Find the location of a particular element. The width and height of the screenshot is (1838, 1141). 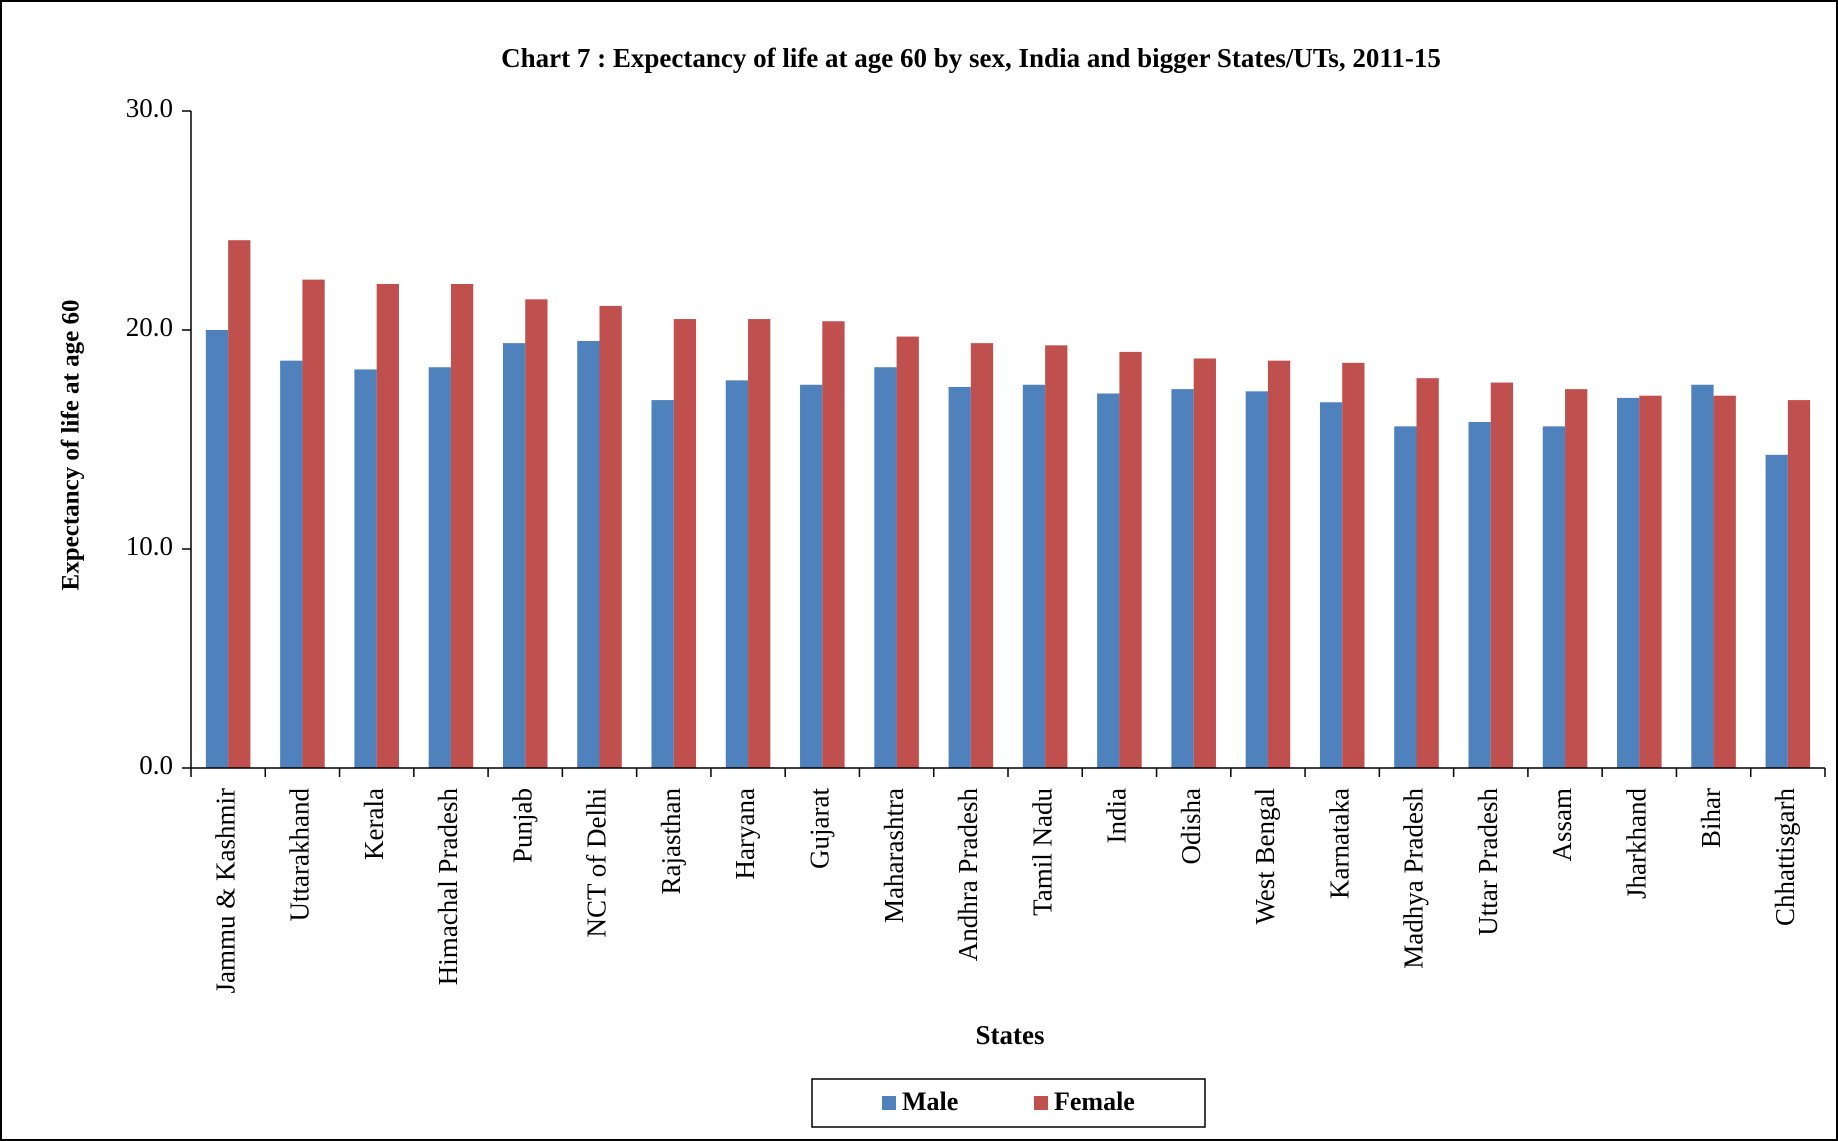

y-tick-label: 30.0 is located at coordinates (149, 108).